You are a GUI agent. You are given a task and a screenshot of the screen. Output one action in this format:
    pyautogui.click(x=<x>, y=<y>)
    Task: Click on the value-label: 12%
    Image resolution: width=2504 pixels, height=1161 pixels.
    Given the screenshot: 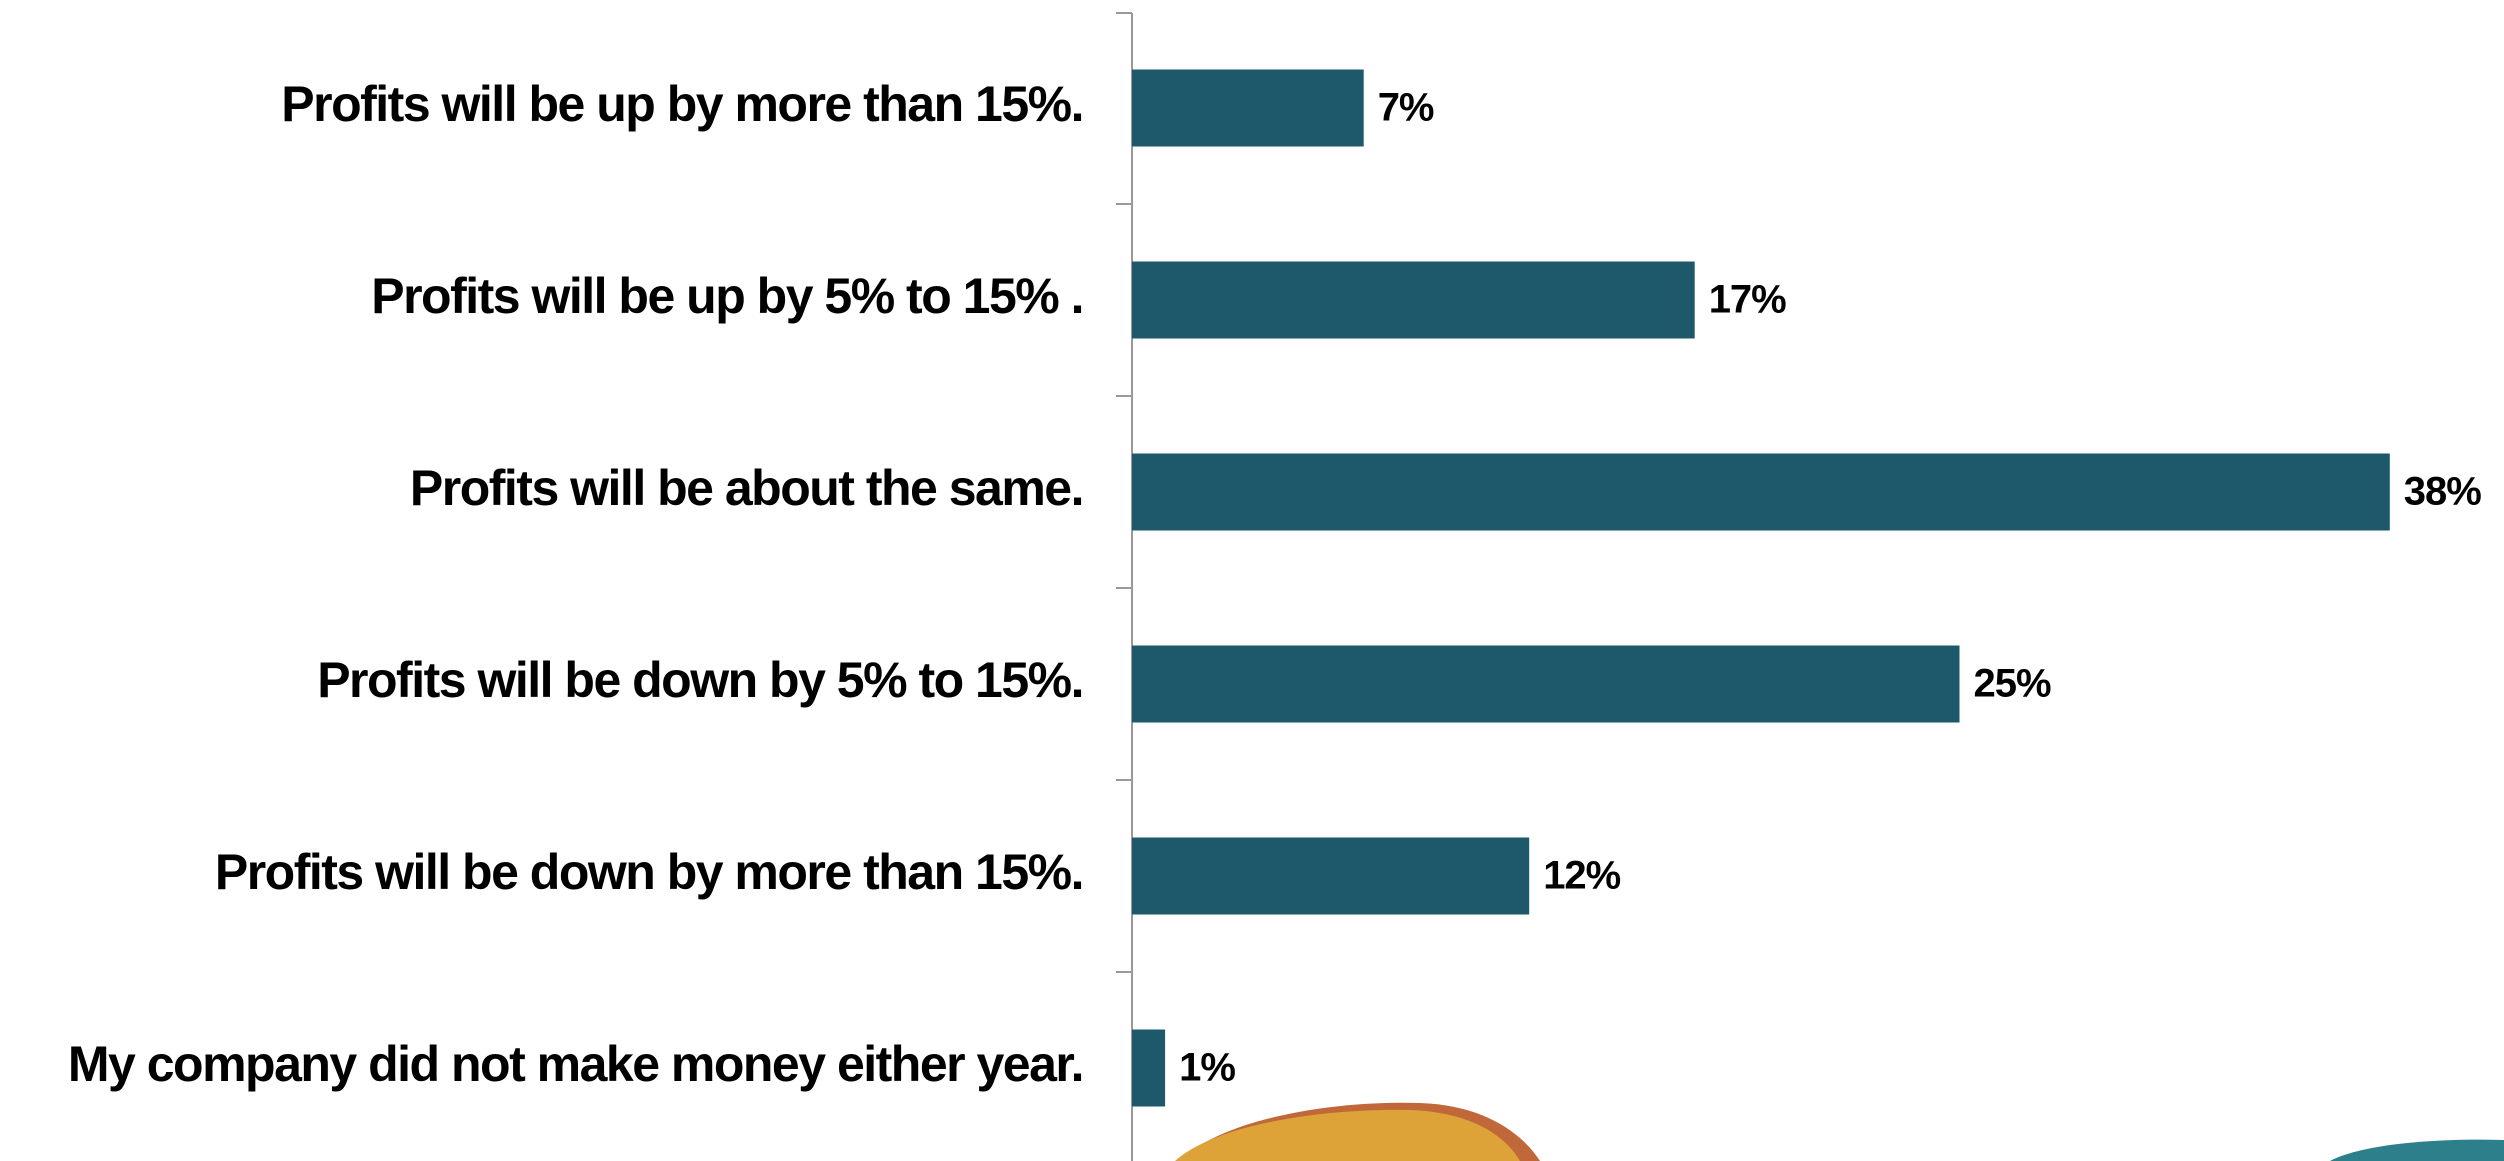 What is the action you would take?
    pyautogui.click(x=1581, y=876)
    